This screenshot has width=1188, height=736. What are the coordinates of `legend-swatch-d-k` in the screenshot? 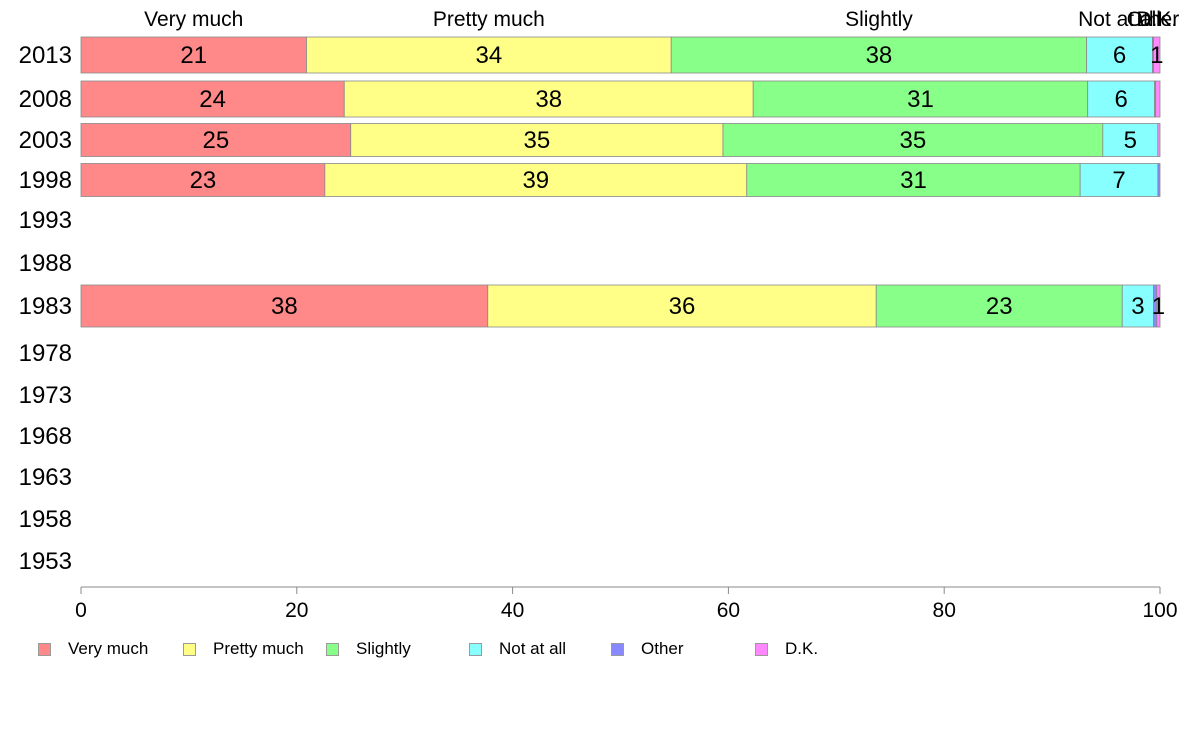 It's located at (761, 649).